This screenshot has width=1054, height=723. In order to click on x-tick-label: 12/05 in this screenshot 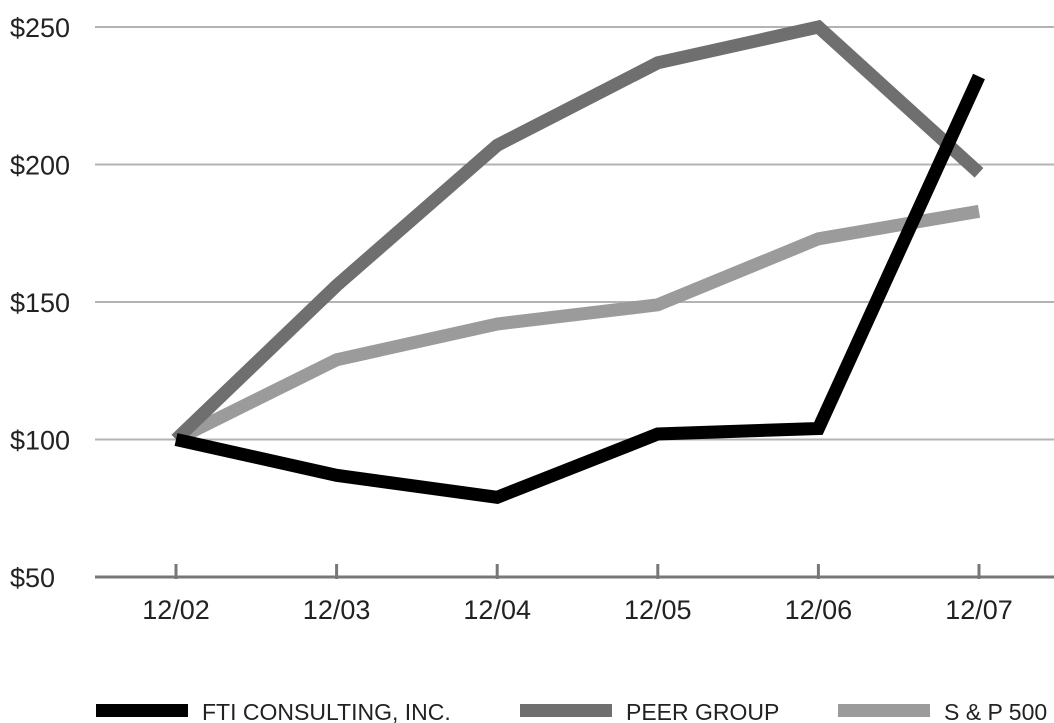, I will do `click(658, 610)`.